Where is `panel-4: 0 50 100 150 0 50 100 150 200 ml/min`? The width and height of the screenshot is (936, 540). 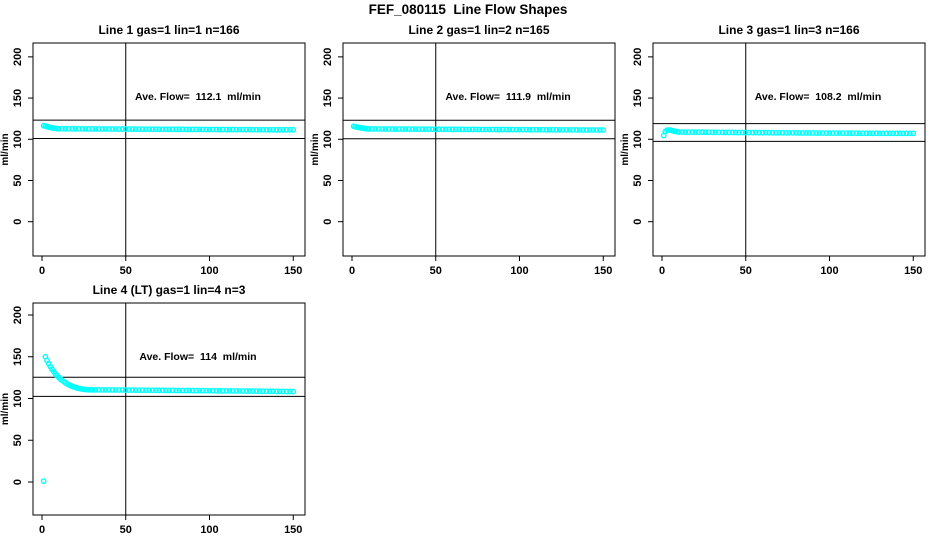 panel-4: 0 50 100 150 0 50 100 150 200 ml/min is located at coordinates (153, 419).